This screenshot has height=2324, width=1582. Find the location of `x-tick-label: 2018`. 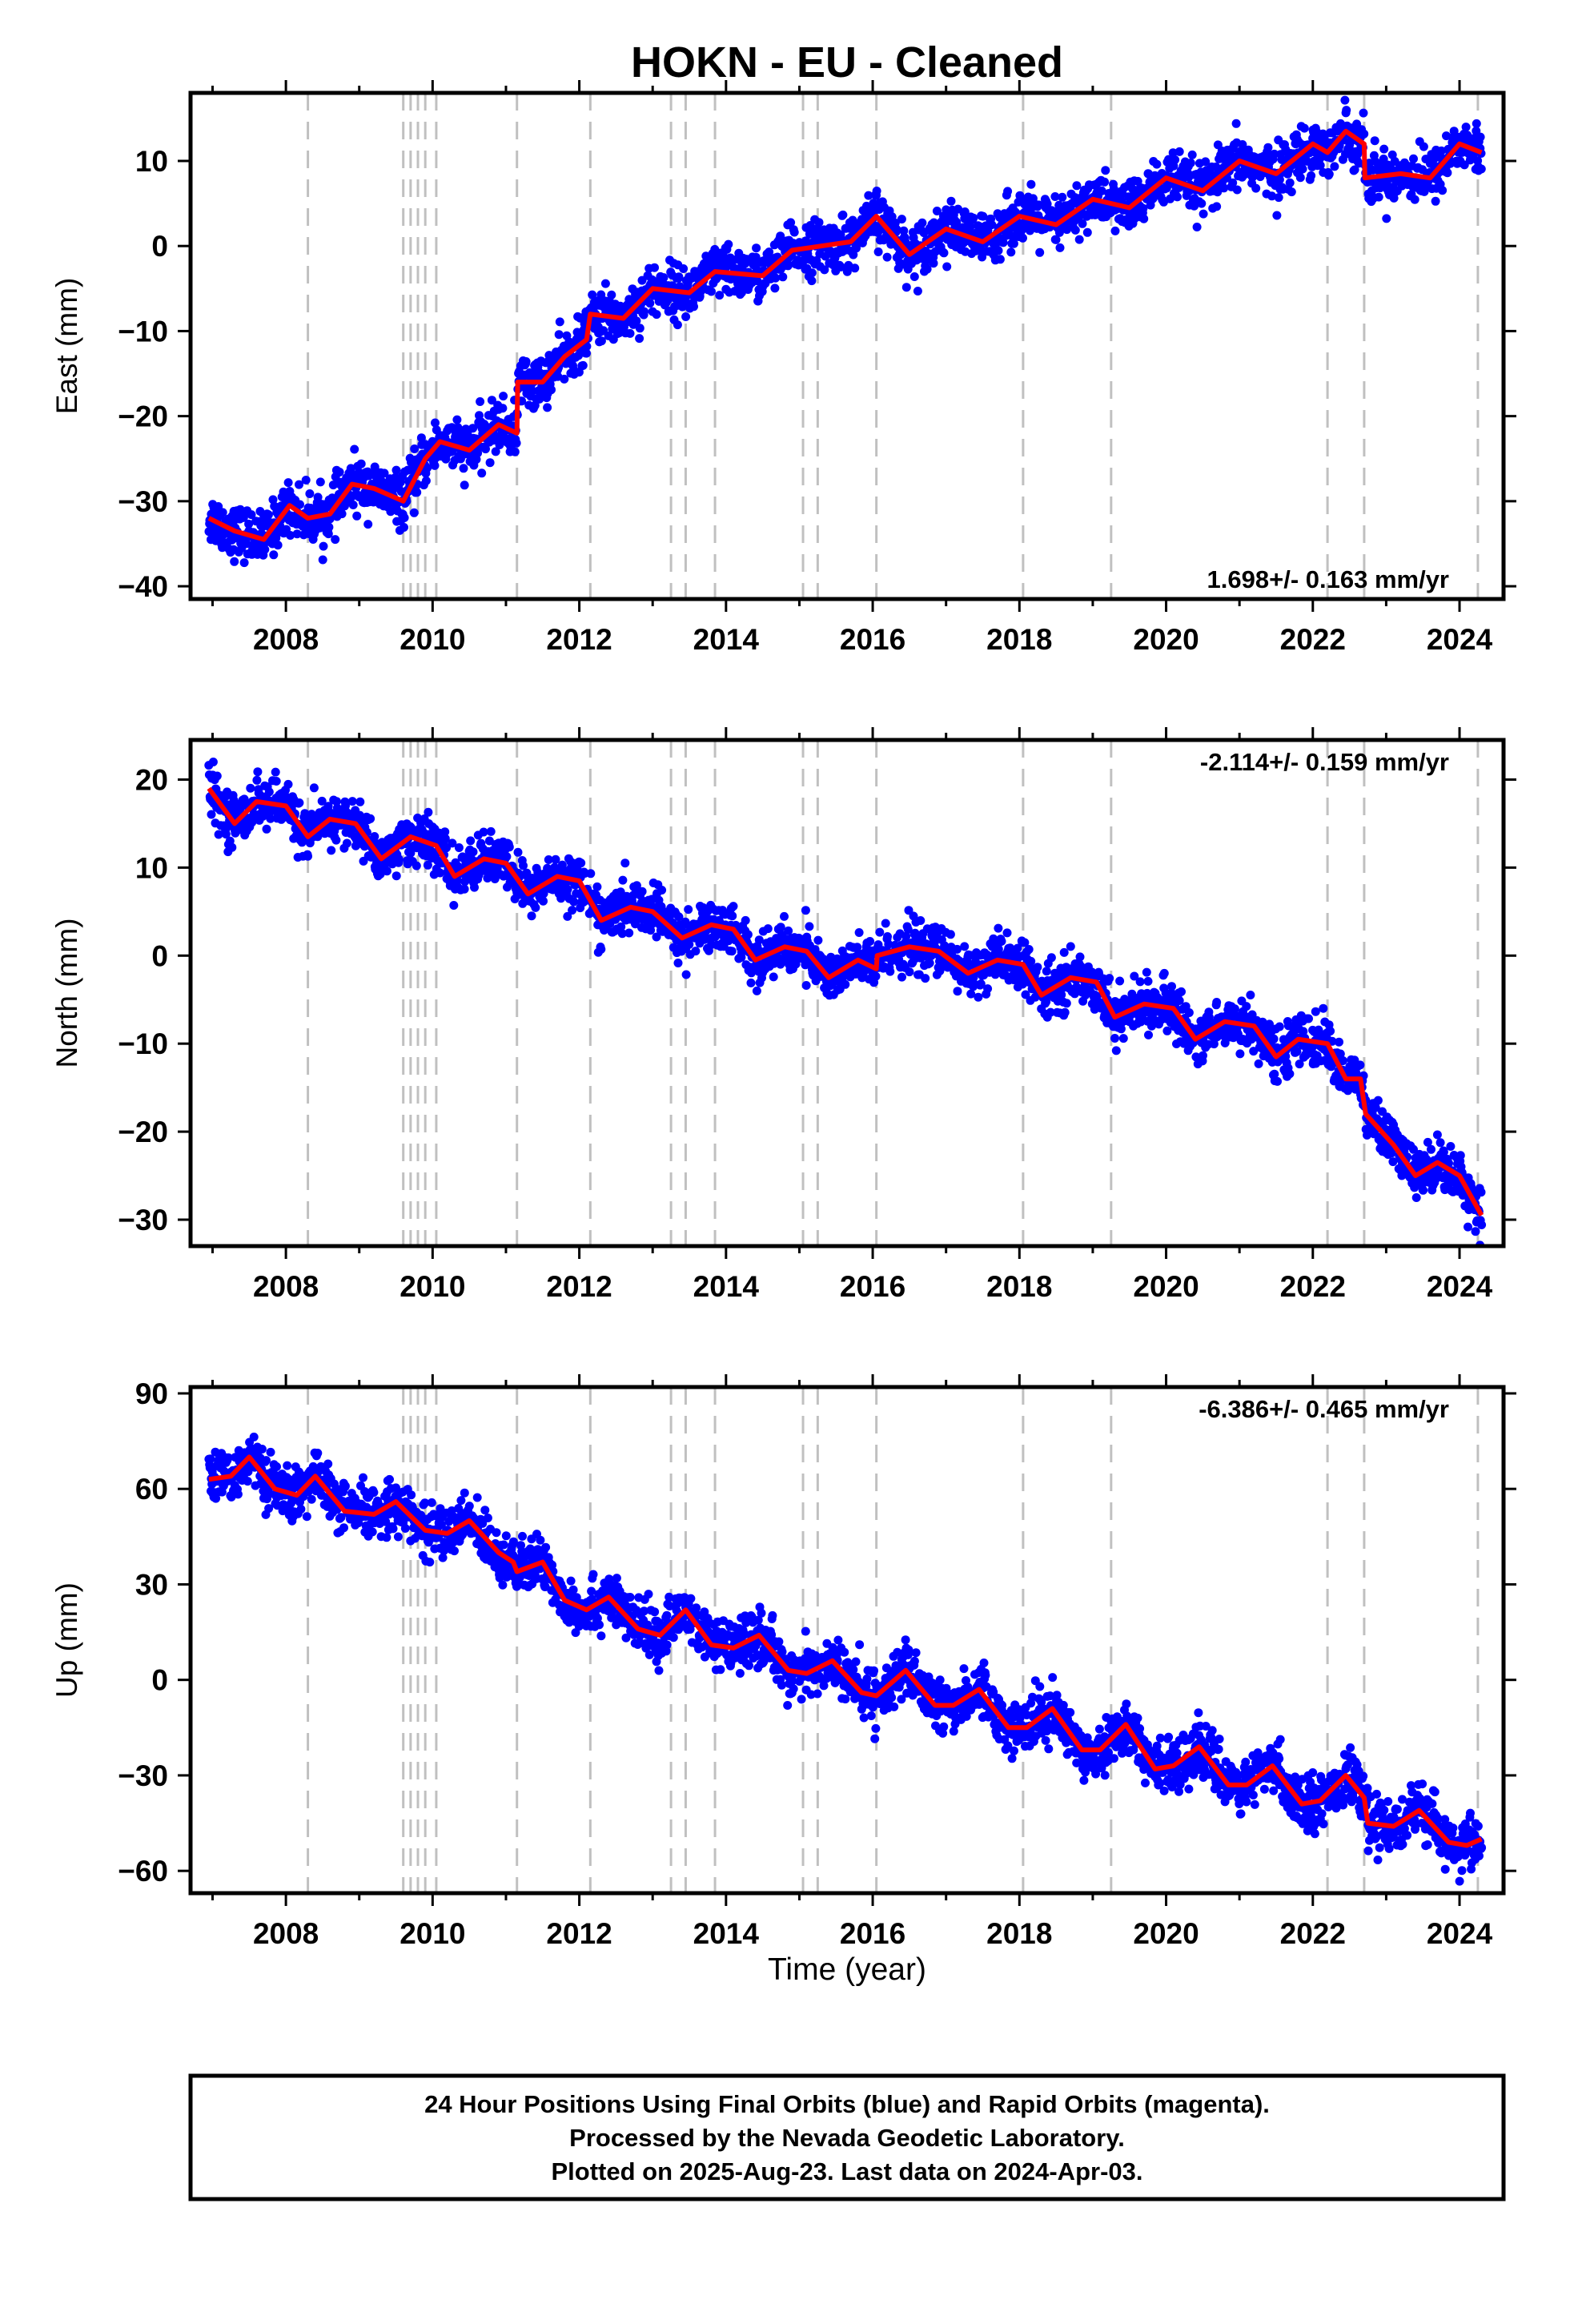

x-tick-label: 2018 is located at coordinates (1019, 639).